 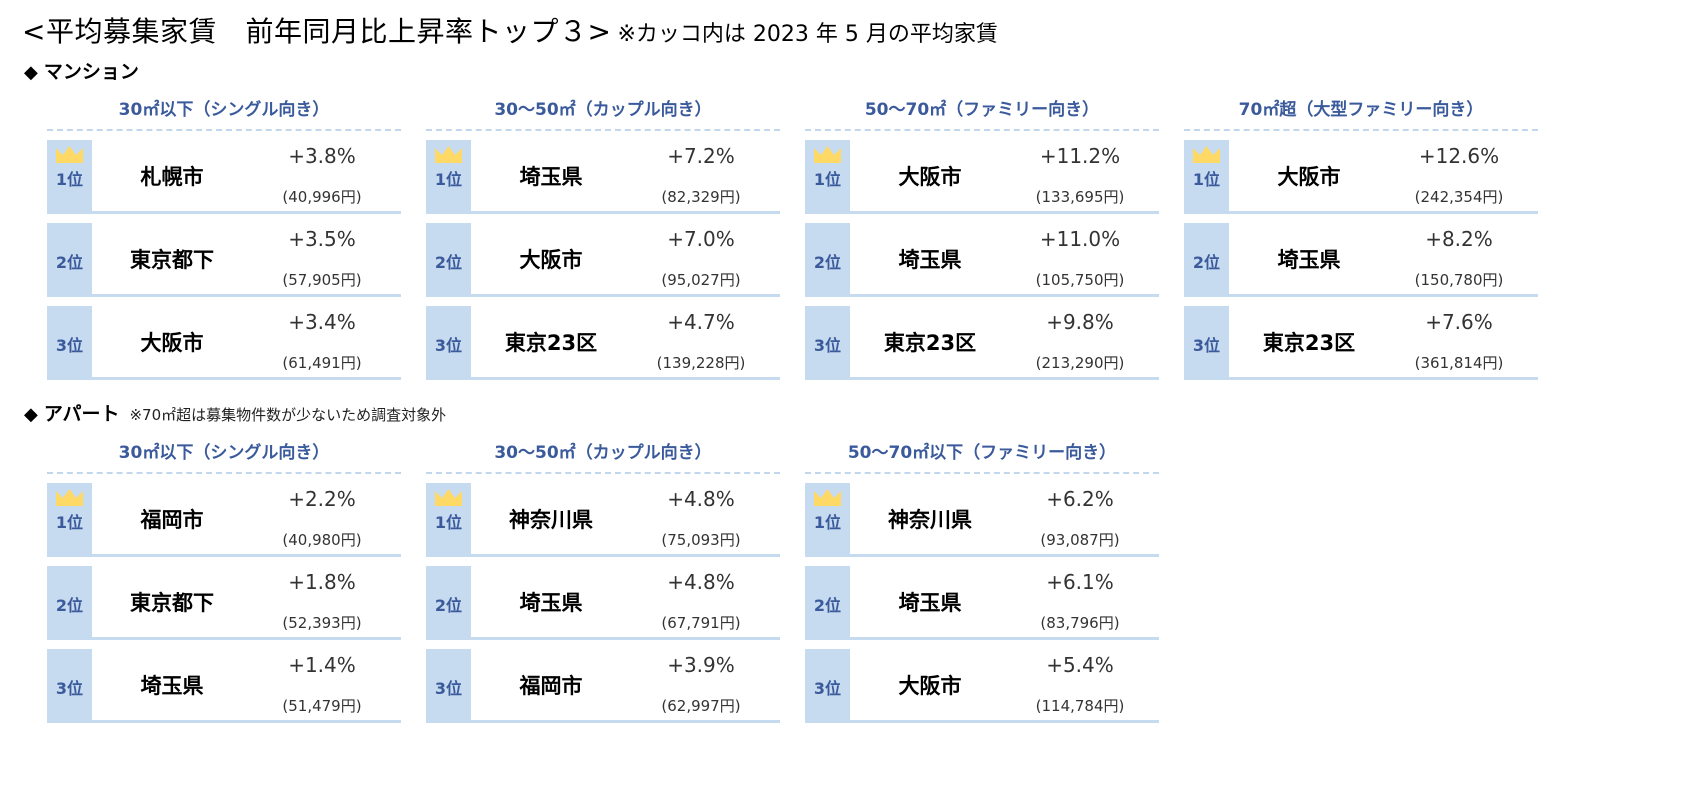 What do you see at coordinates (551, 685) in the screenshot?
I see `city-name: 福岡市` at bounding box center [551, 685].